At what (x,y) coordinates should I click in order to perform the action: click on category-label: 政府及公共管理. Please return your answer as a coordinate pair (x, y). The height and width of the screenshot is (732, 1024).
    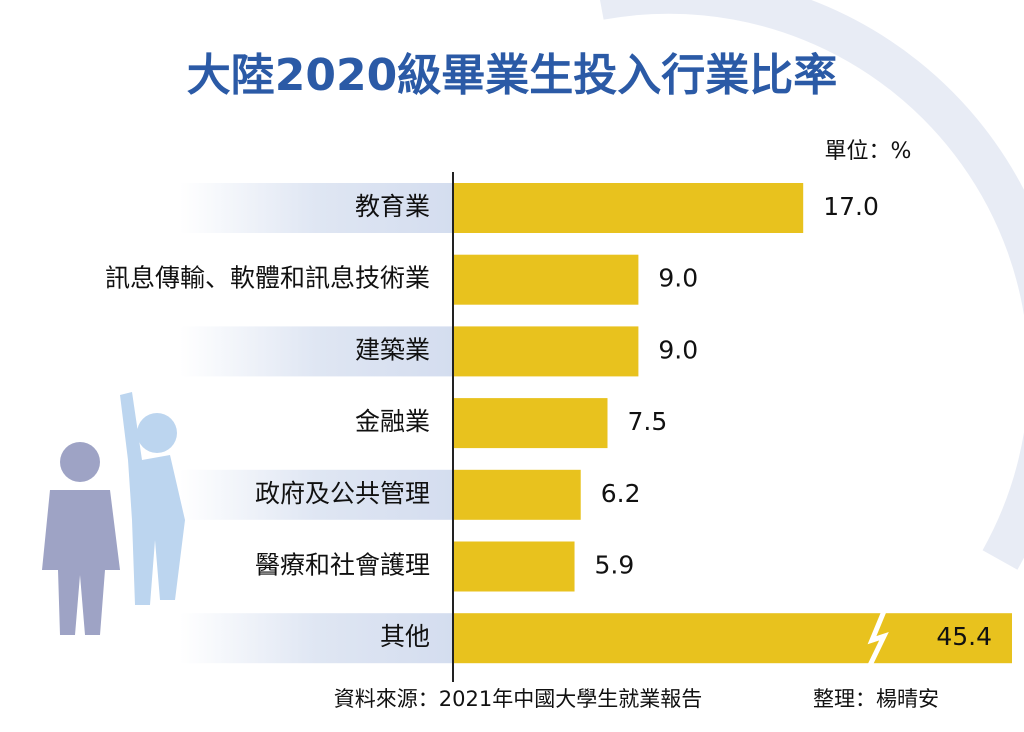
    Looking at the image, I should click on (342, 493).